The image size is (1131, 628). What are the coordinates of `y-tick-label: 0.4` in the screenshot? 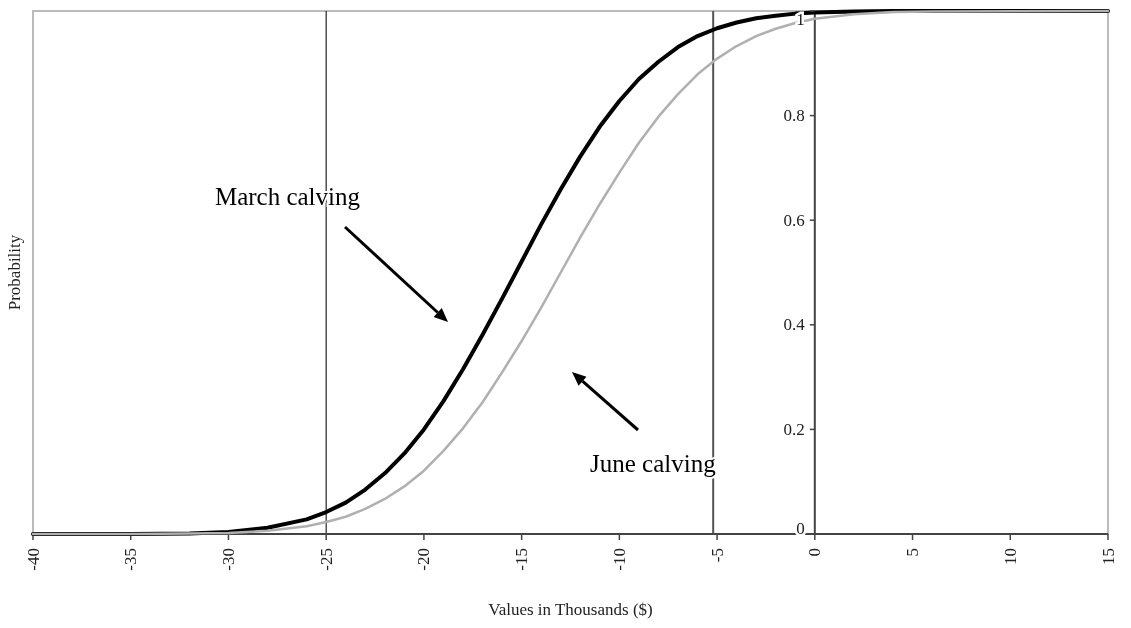 It's located at (794, 325).